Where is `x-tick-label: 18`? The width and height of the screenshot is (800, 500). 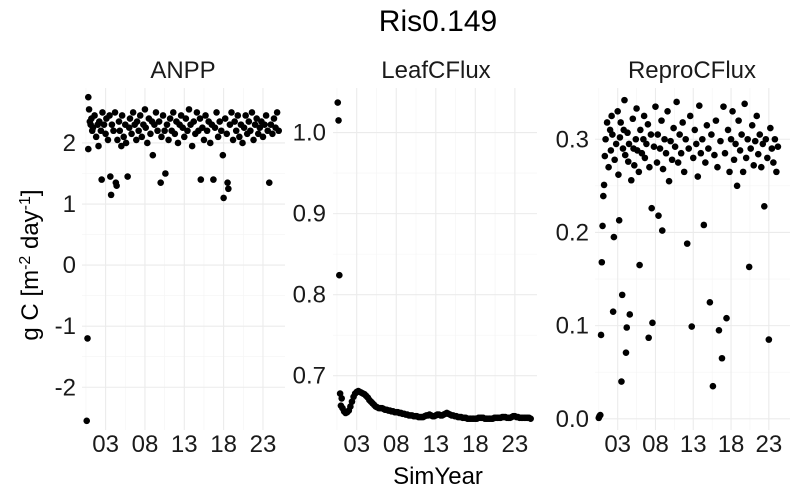 x-tick-label: 18 is located at coordinates (223, 444).